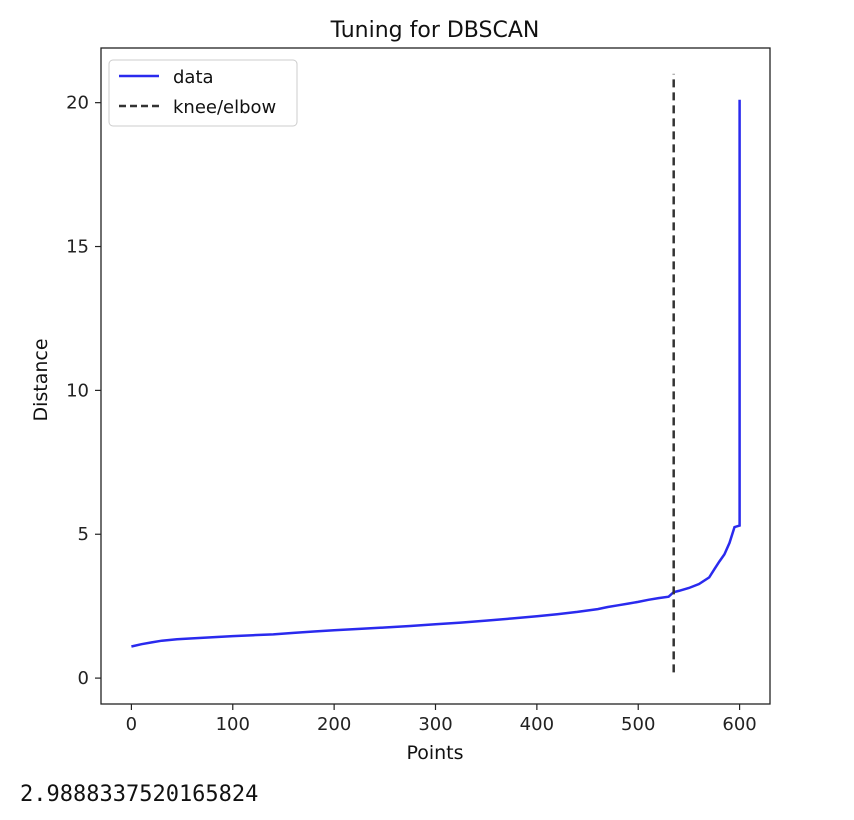 Image resolution: width=854 pixels, height=820 pixels. What do you see at coordinates (233, 724) in the screenshot?
I see `x-tick-label: 100` at bounding box center [233, 724].